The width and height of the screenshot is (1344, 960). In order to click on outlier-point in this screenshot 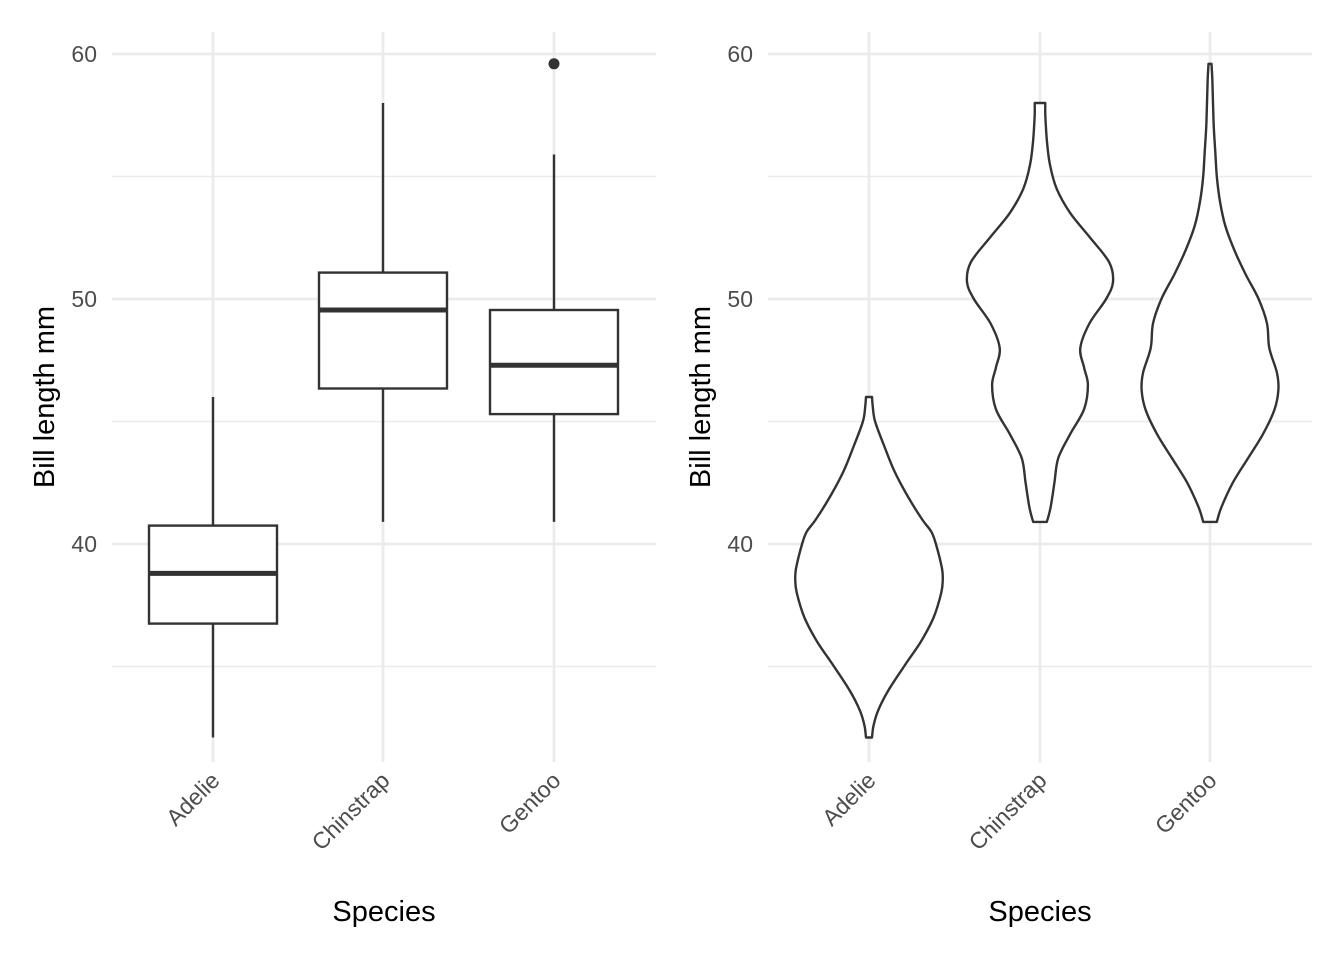, I will do `click(554, 64)`.